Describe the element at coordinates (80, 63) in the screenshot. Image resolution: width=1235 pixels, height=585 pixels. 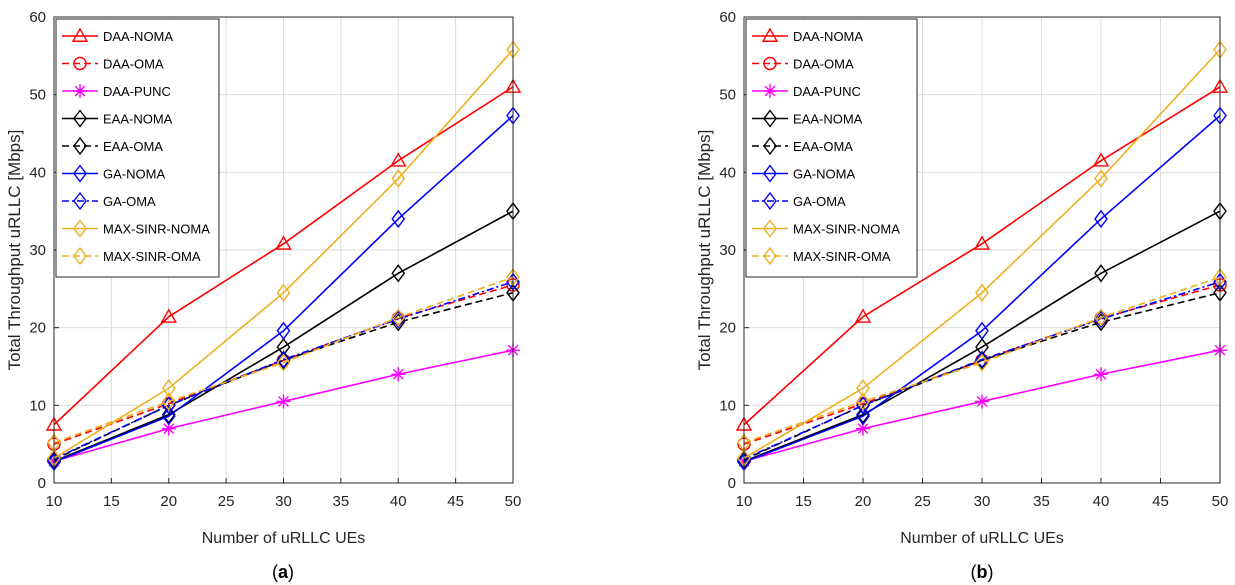
I see `legend-marker-daa-oma` at that location.